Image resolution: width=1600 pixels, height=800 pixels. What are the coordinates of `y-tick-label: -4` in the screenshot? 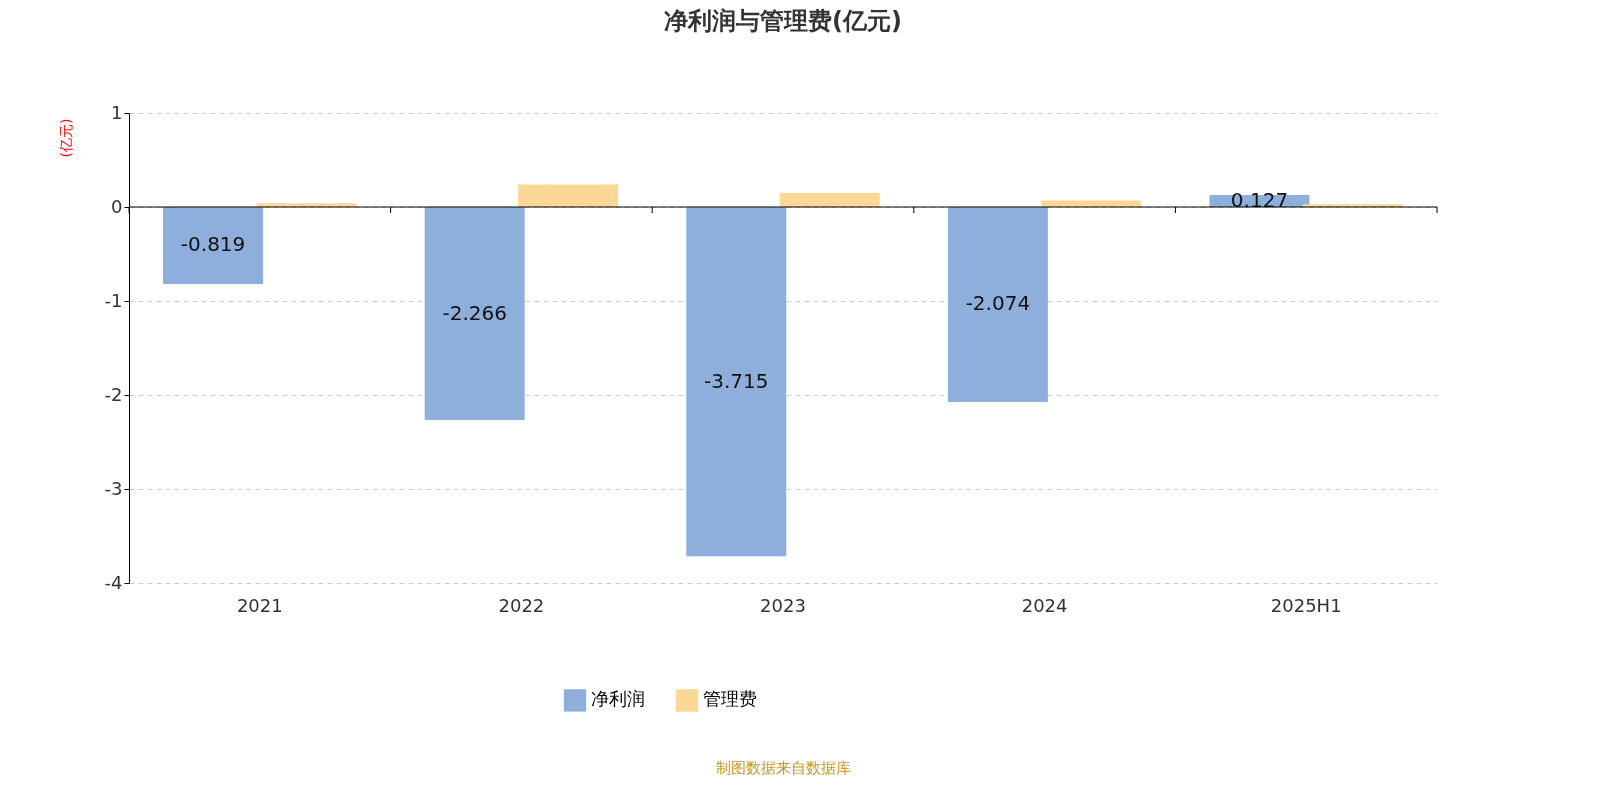 It's located at (113, 582).